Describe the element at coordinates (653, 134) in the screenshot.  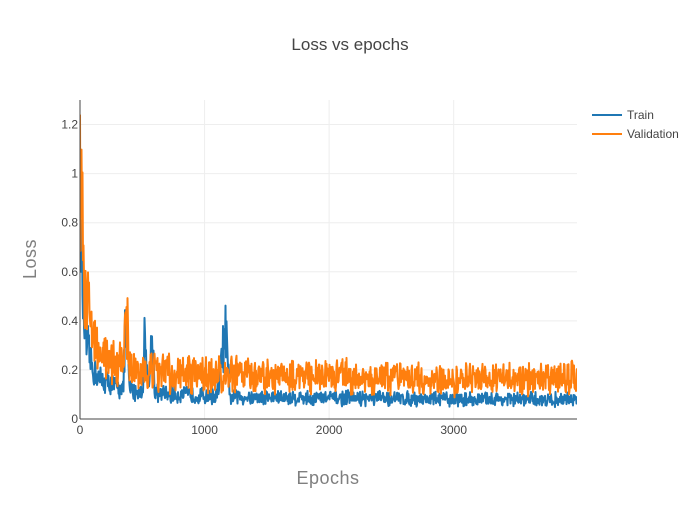
I see `legend-label-validation: Validation` at that location.